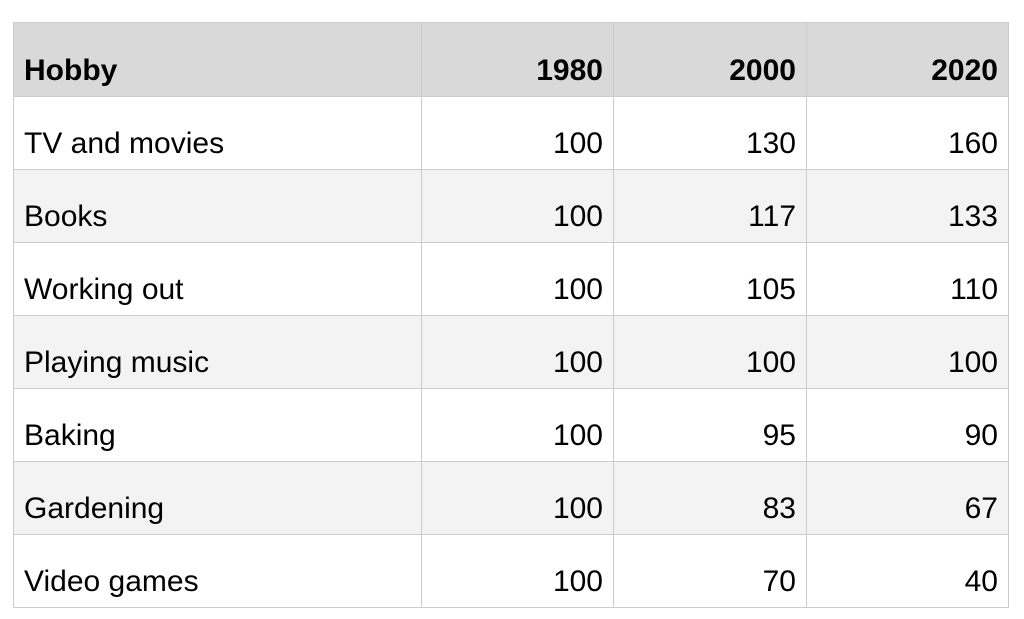  What do you see at coordinates (907, 571) in the screenshot?
I see `value-cell: 40` at bounding box center [907, 571].